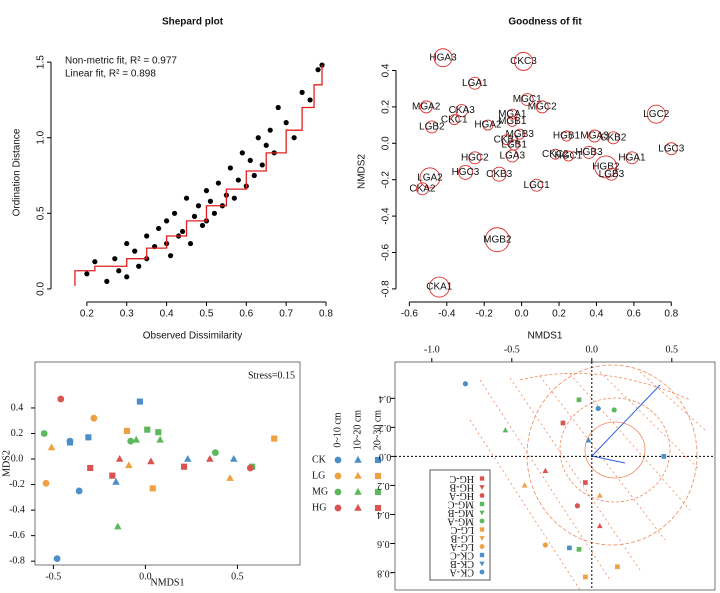  I want to click on legend-label: MG-B, so click(461, 512).